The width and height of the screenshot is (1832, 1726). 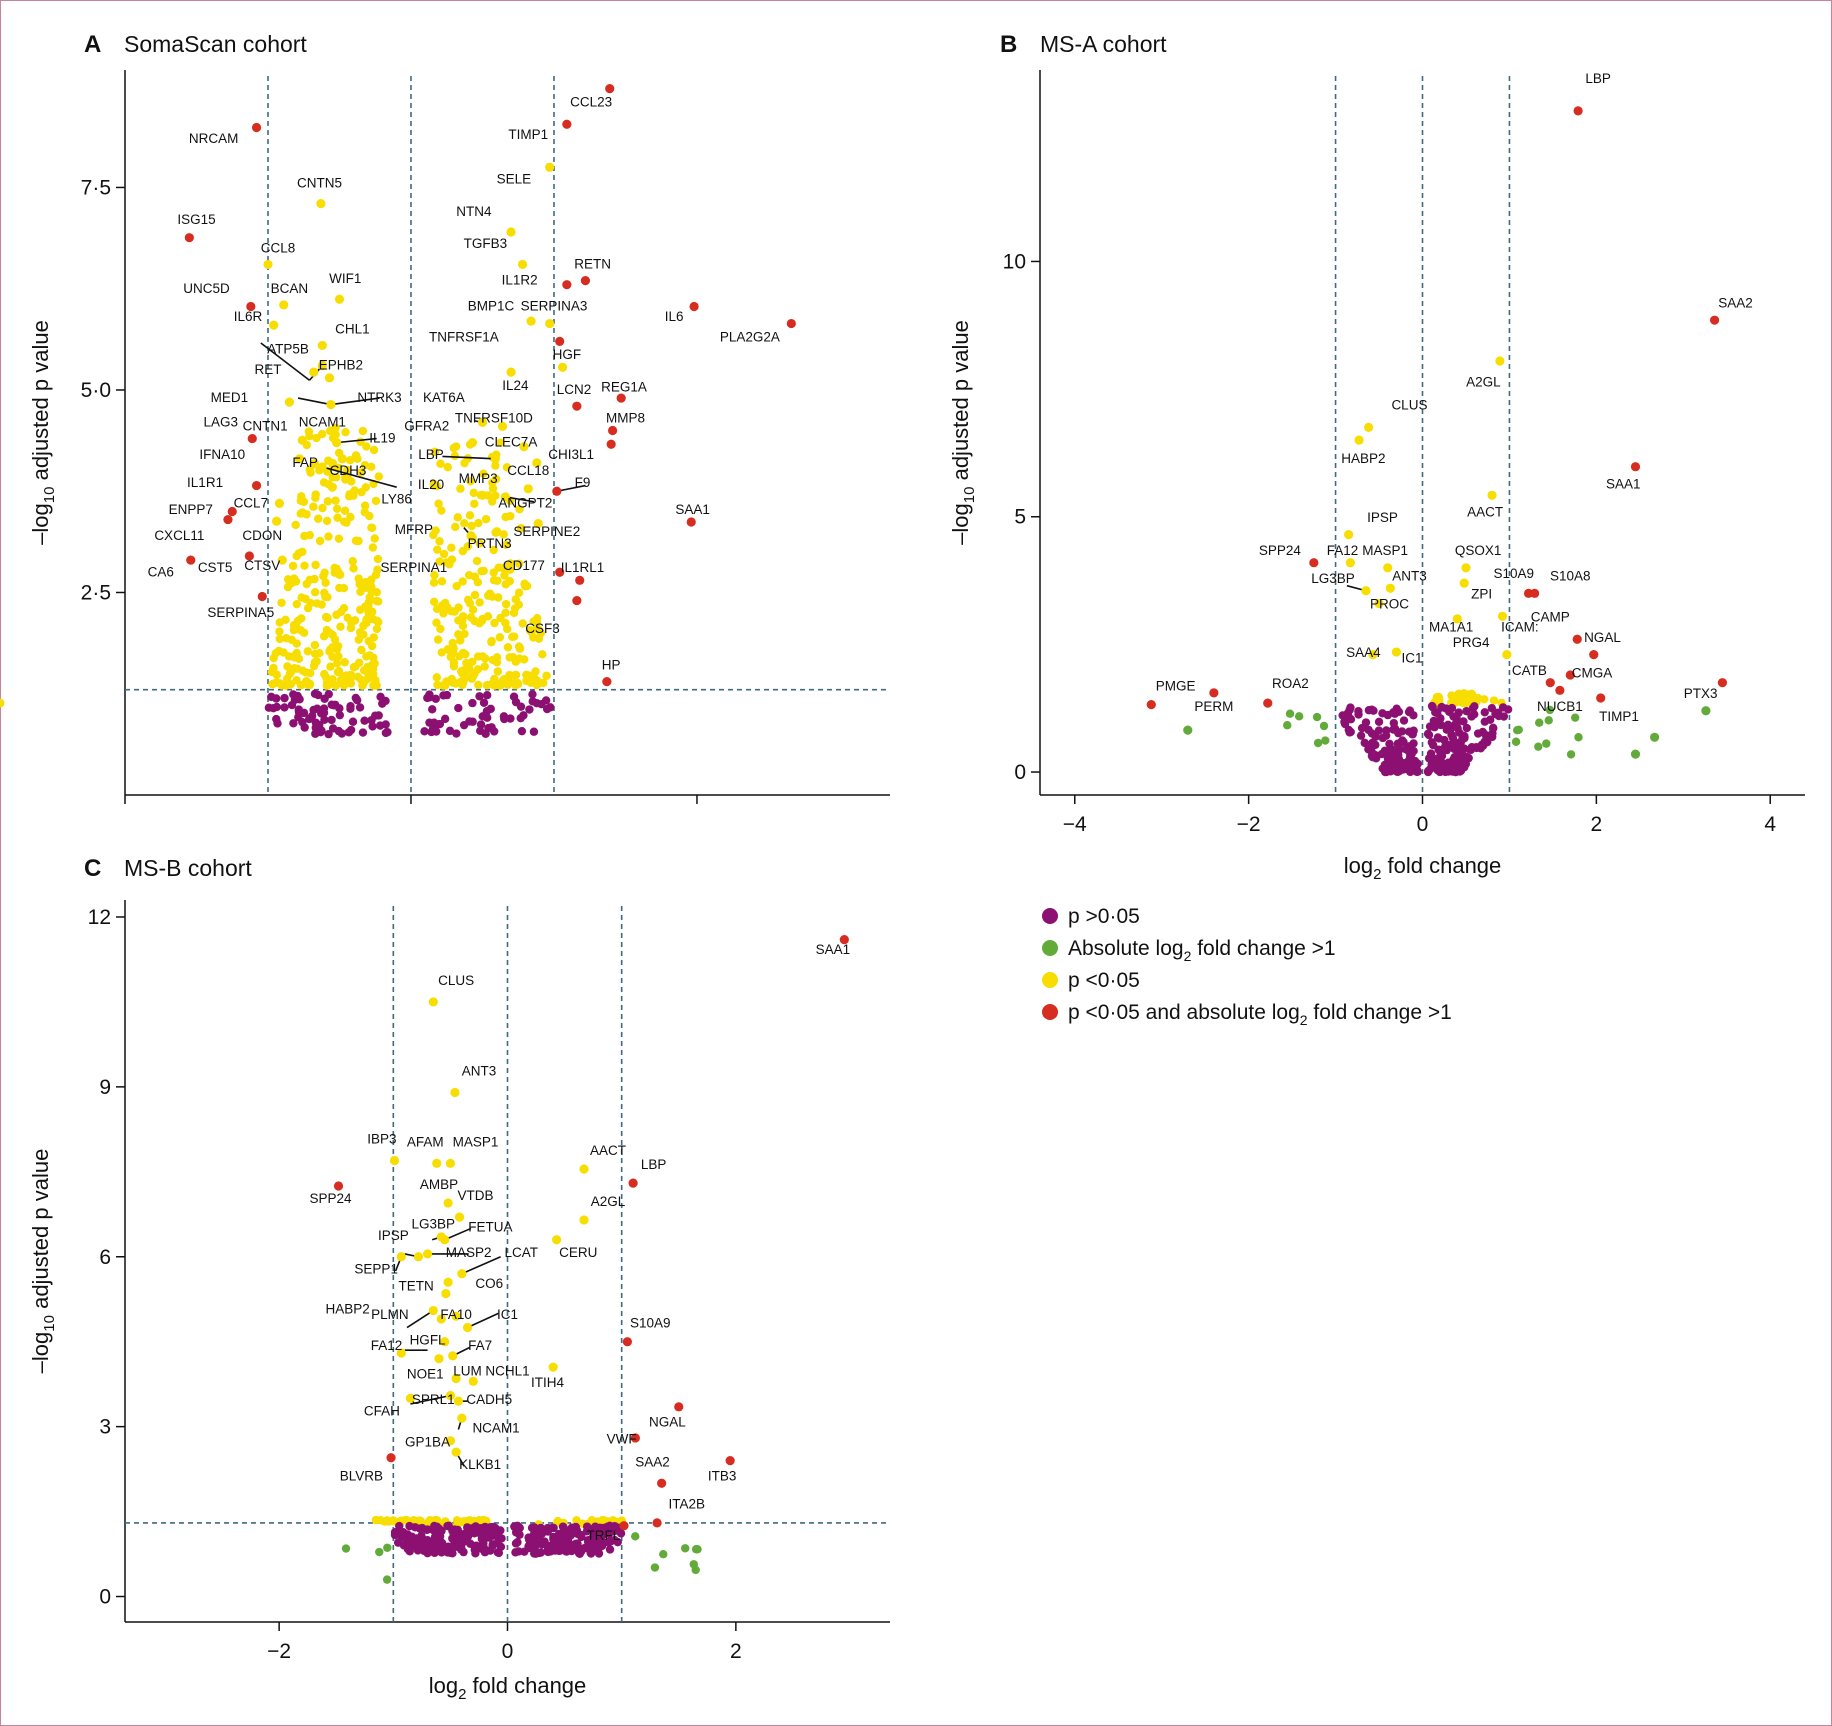 I want to click on point-enpp7, so click(x=232, y=511).